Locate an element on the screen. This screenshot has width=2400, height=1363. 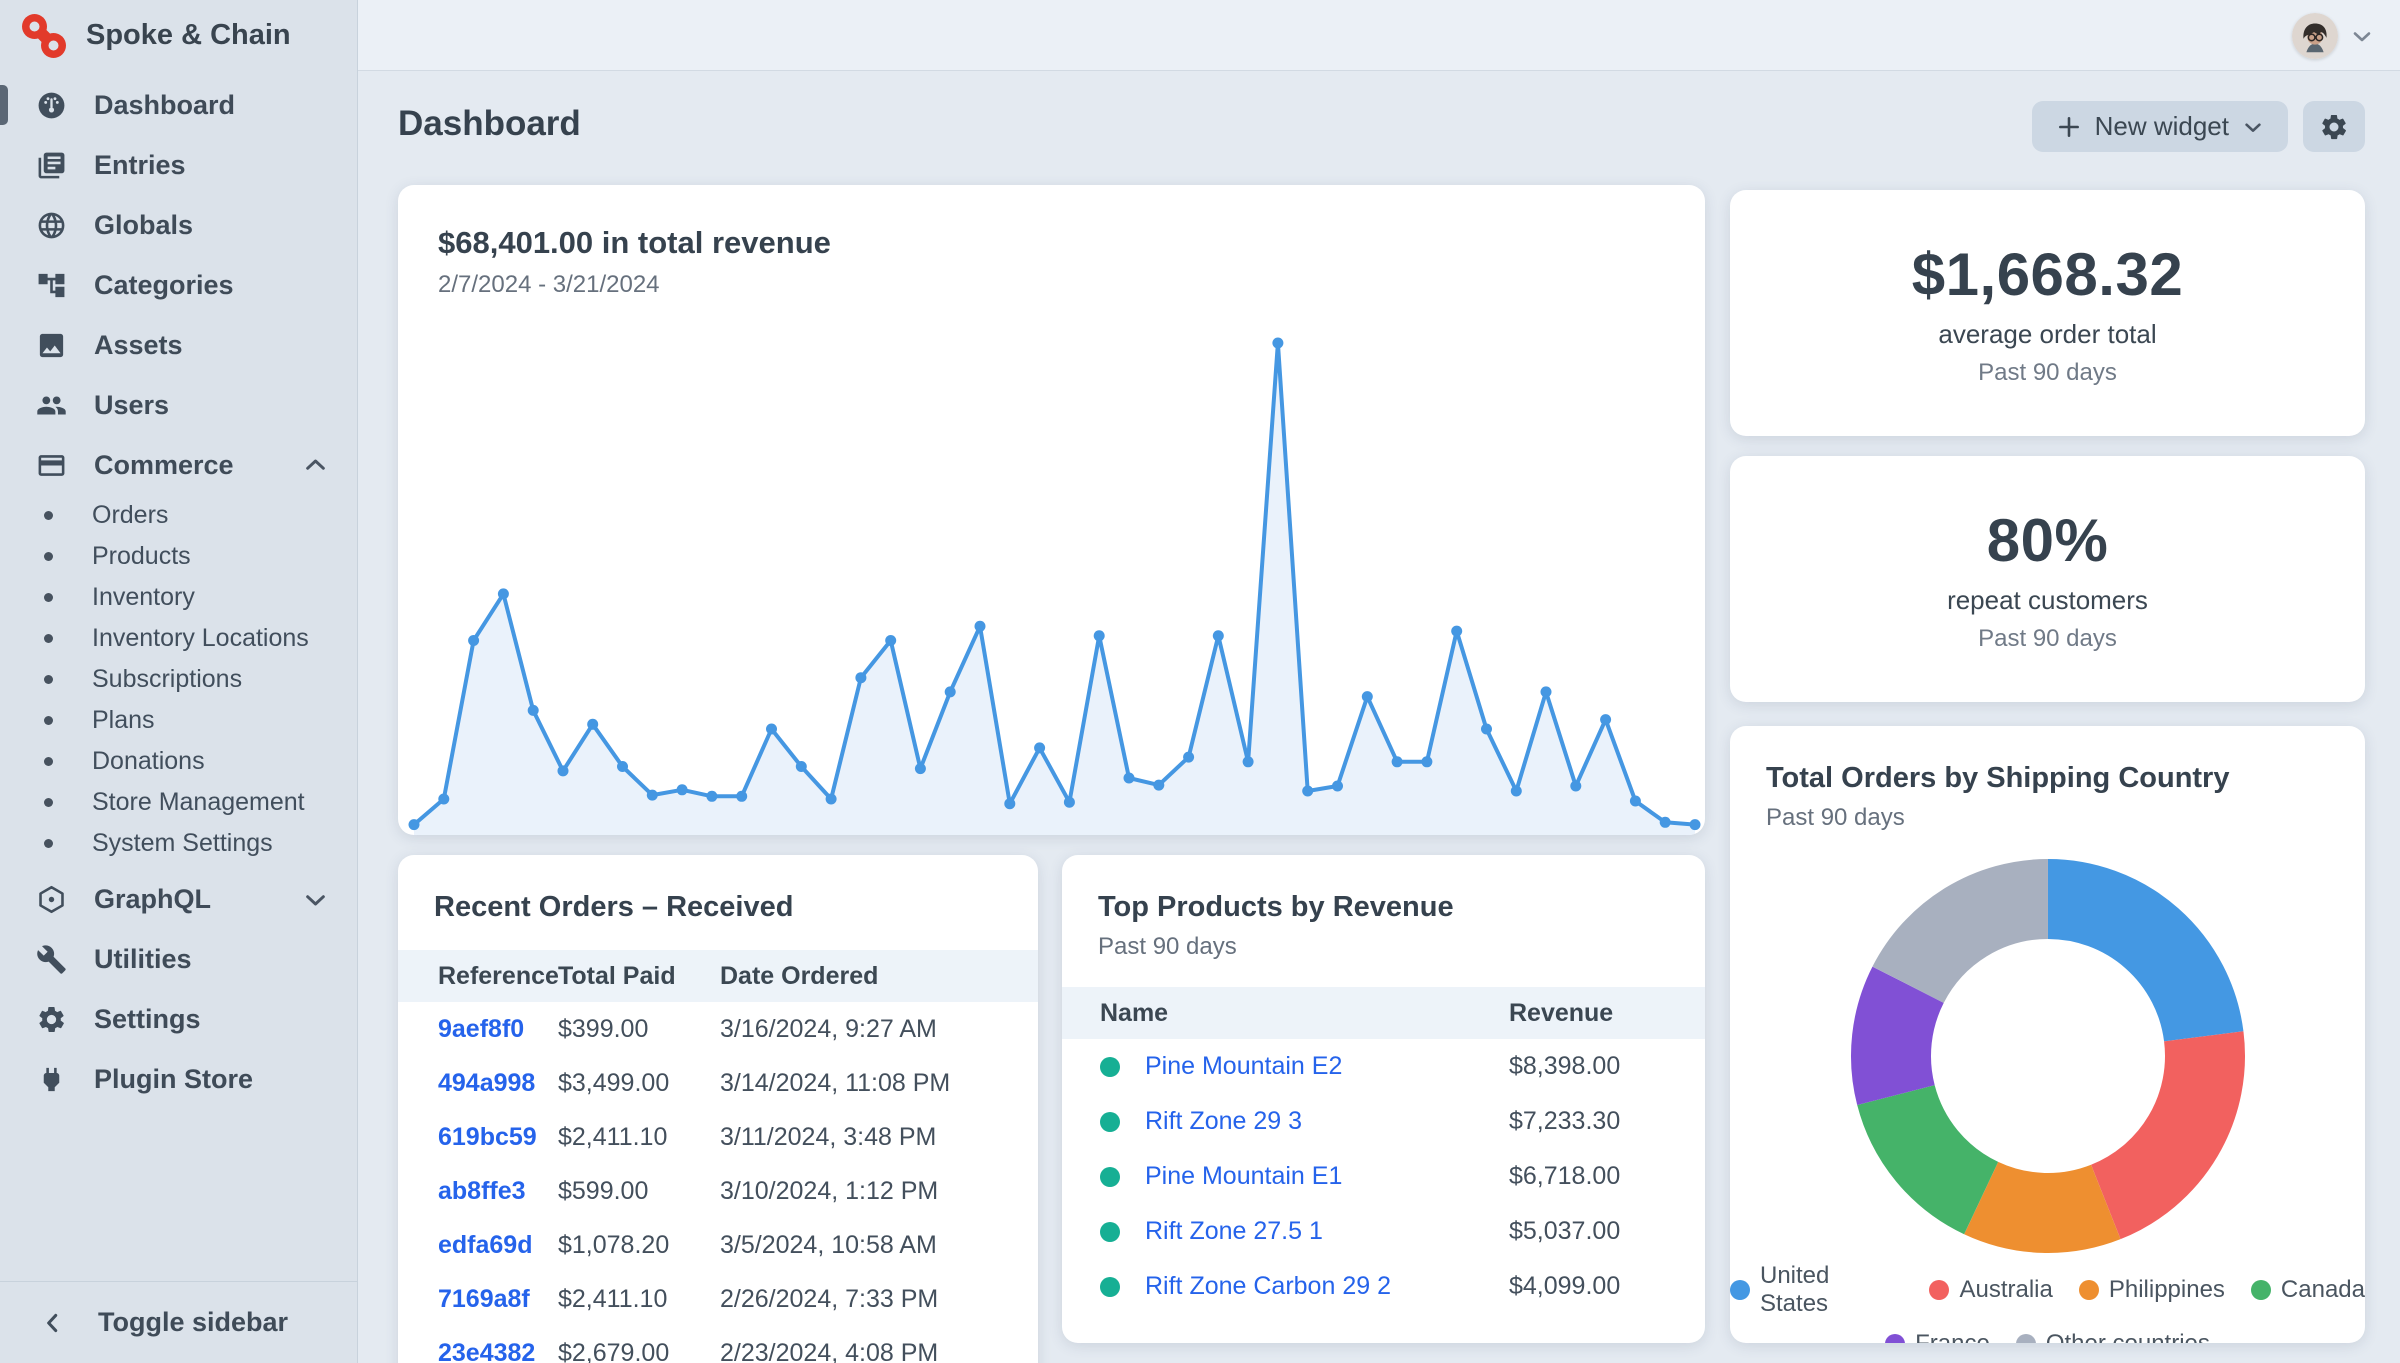
toggle-sidebar-button: Toggle sidebar is located at coordinates (178, 1322).